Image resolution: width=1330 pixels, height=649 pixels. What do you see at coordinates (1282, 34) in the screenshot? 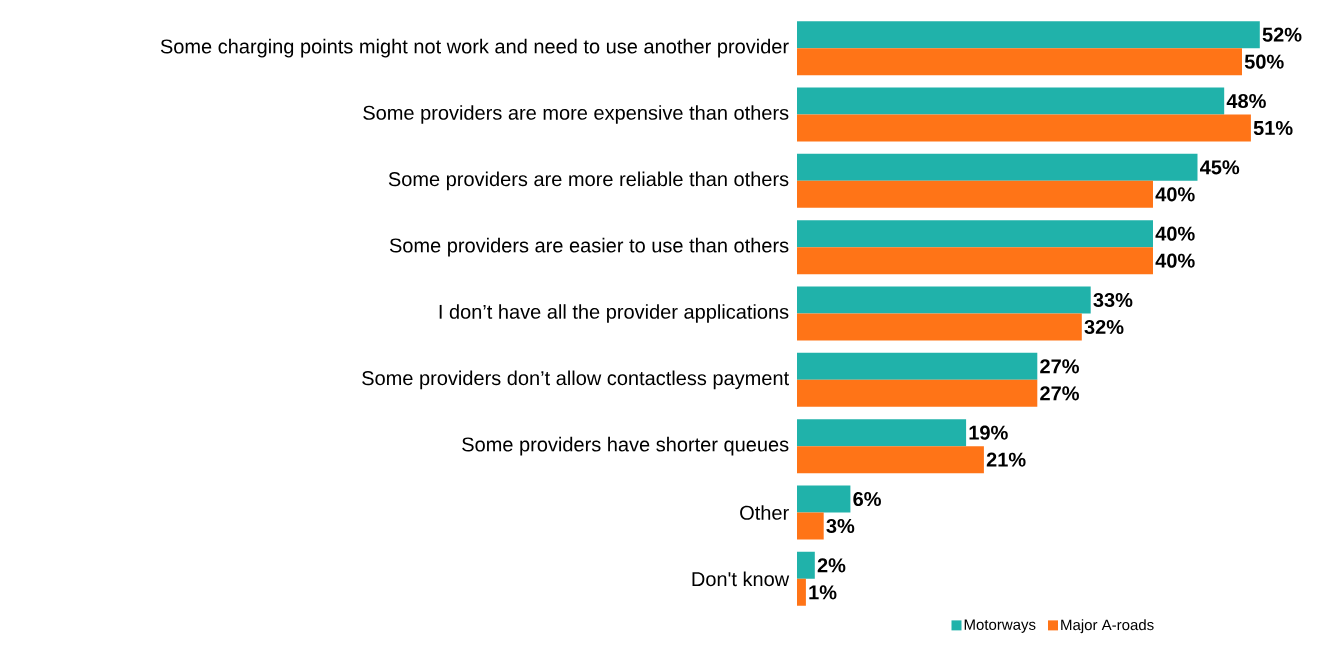
I see `data-label: 52%` at bounding box center [1282, 34].